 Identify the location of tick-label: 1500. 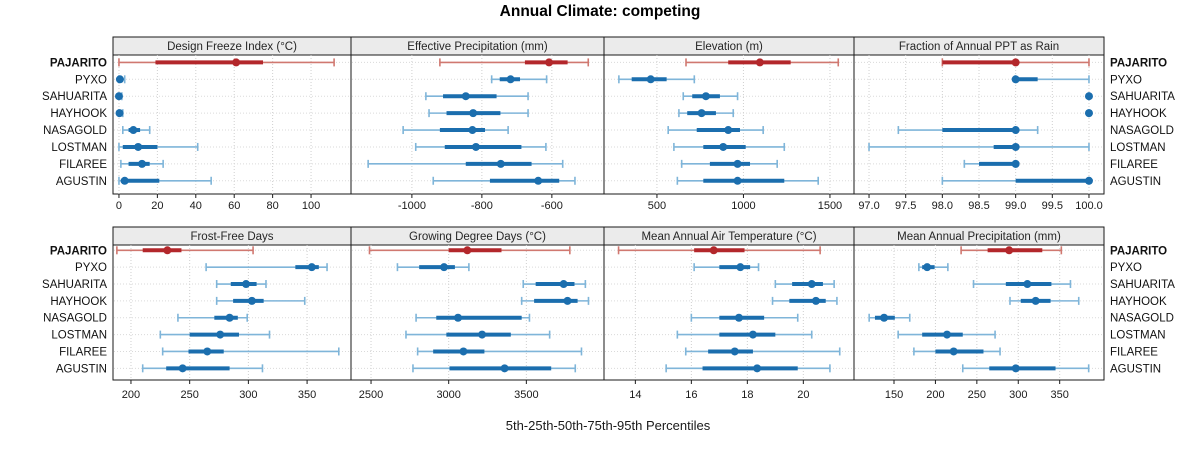
(830, 206).